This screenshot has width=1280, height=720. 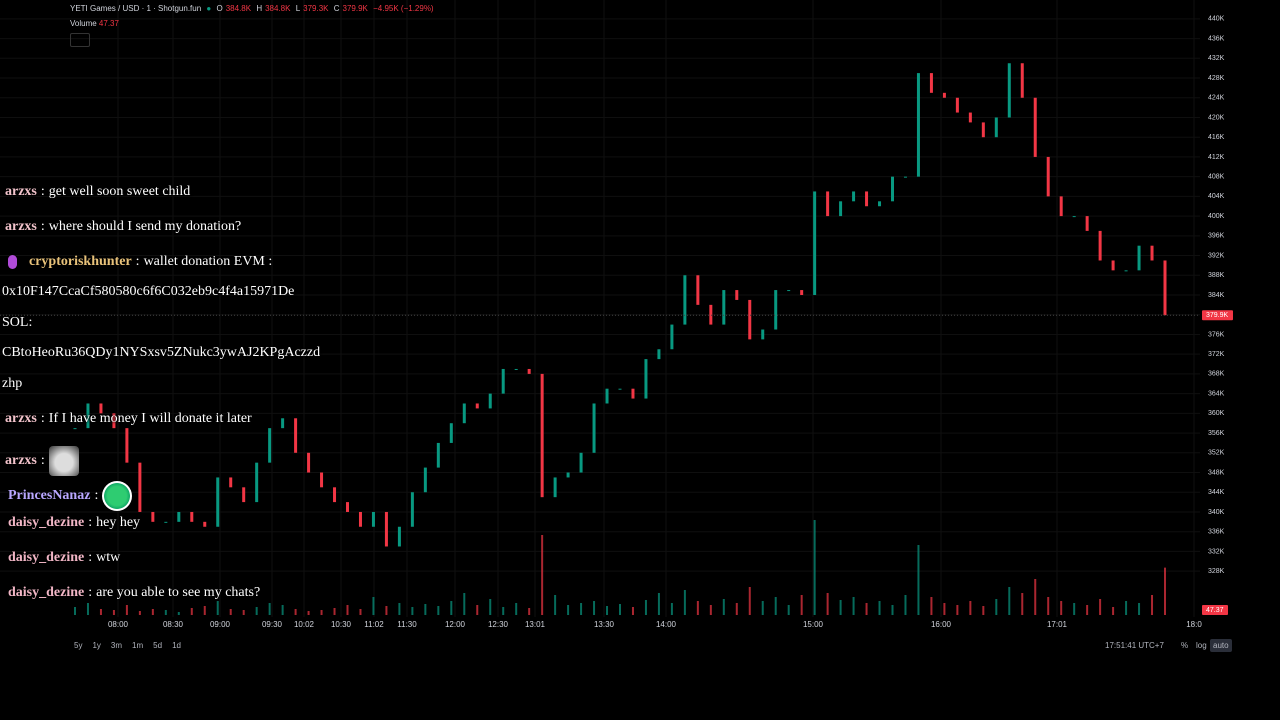 I want to click on axis-option: log, so click(x=1201, y=645).